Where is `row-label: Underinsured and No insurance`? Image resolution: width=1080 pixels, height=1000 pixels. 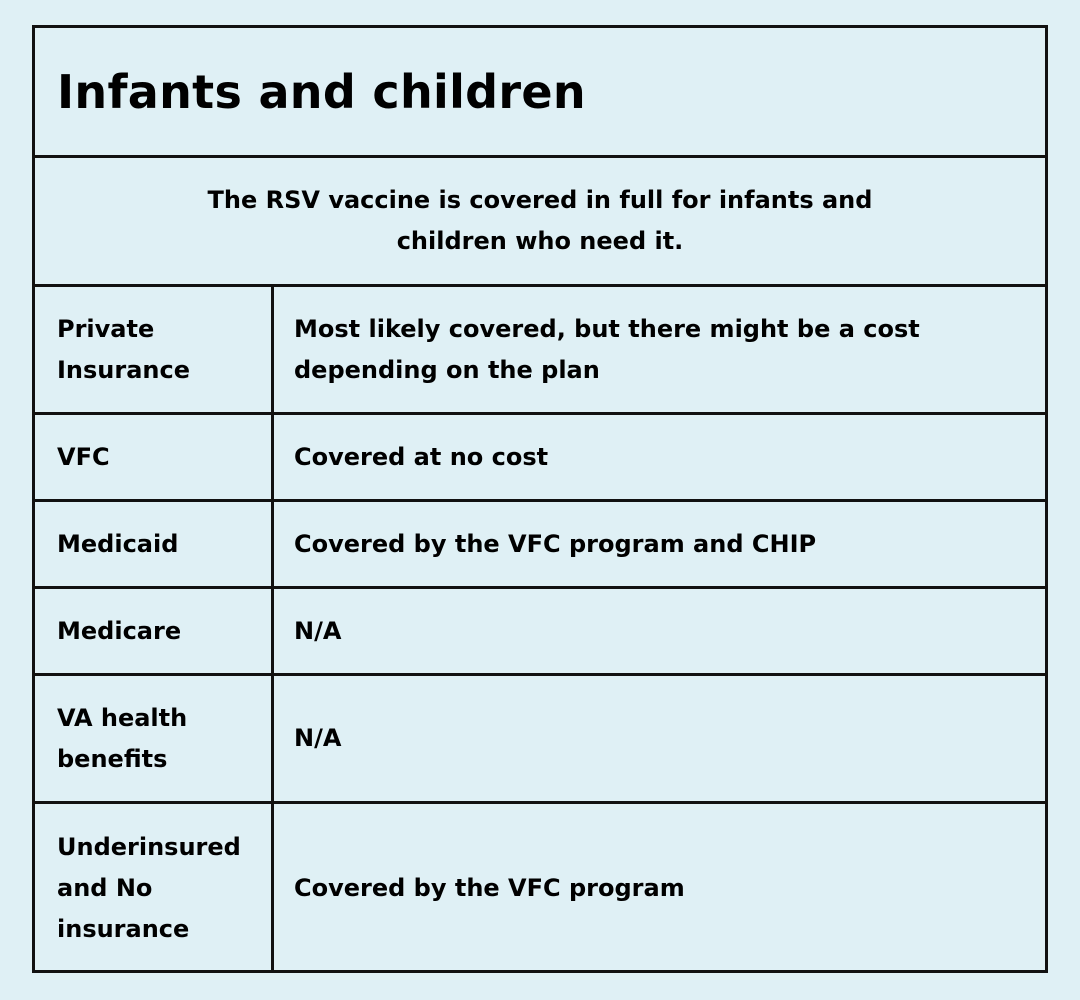
row-label: Underinsured and No insurance is located at coordinates (154, 888).